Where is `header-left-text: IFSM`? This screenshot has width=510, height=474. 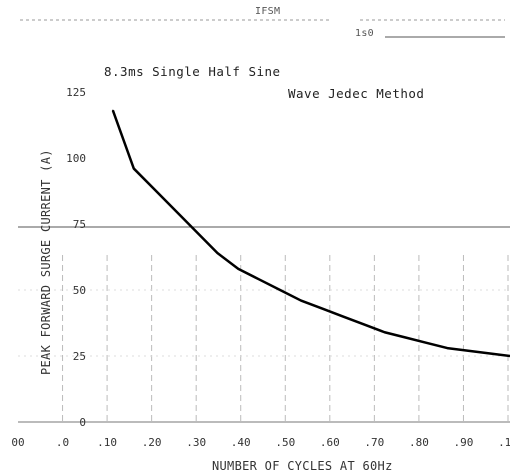 header-left-text: IFSM is located at coordinates (267, 11).